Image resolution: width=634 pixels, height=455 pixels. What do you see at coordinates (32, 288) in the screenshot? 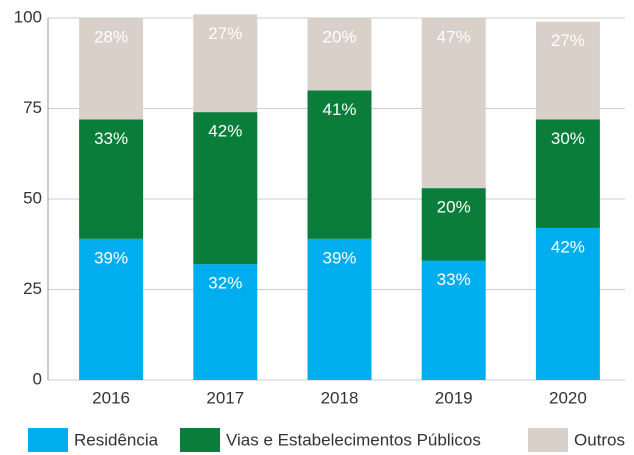
I see `y-tick-label: 25` at bounding box center [32, 288].